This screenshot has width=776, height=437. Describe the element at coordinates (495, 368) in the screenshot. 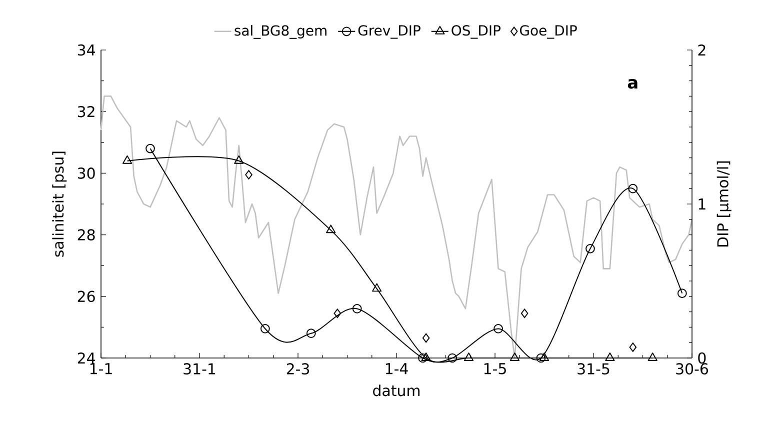

I see `x-tick-label: 1-5` at that location.